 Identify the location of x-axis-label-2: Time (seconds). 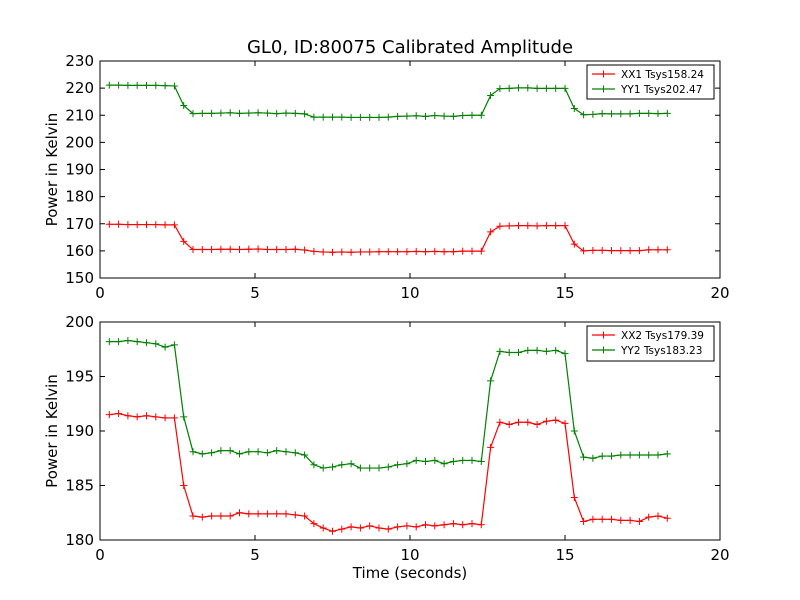
(410, 573).